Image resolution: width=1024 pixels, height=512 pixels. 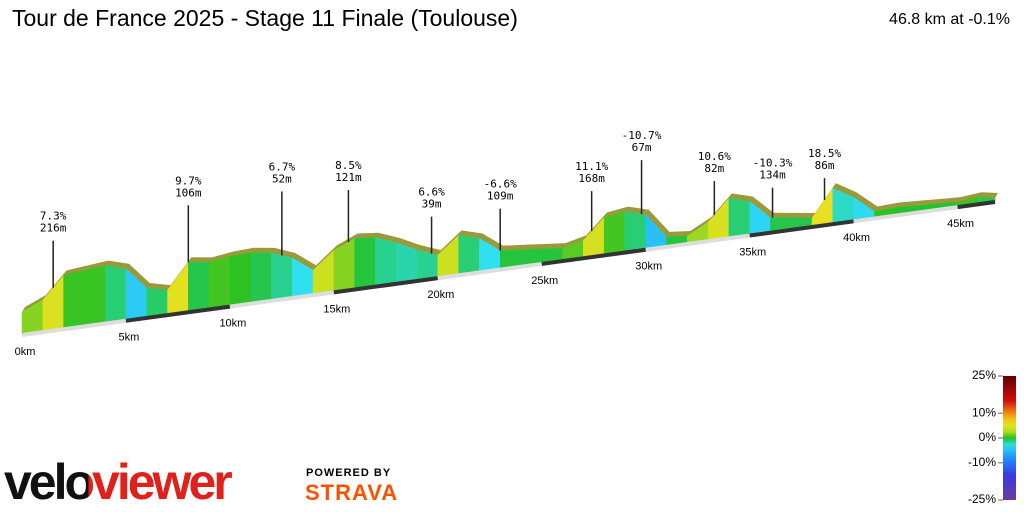 I want to click on annotation-gradient: 9.7%, so click(x=188, y=180).